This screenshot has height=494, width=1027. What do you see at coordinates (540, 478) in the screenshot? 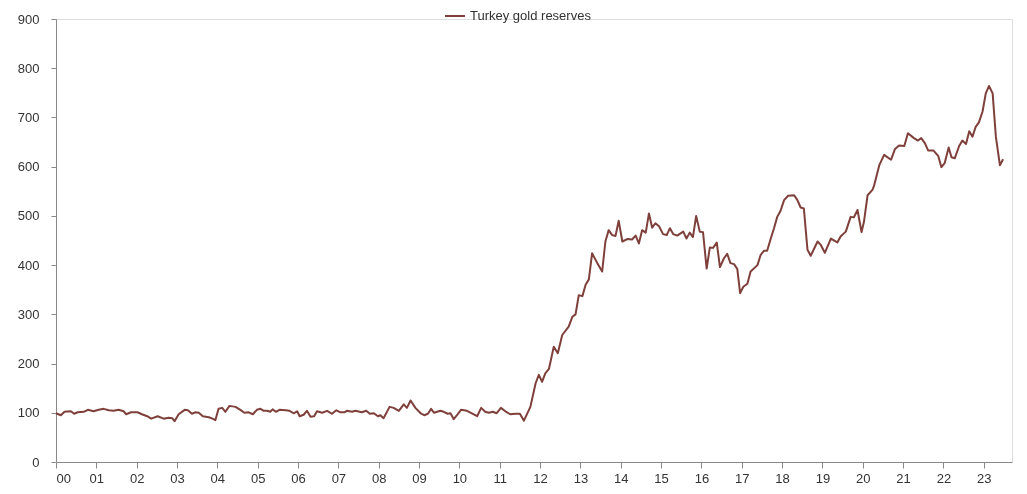
I see `x-tick-label: 12` at bounding box center [540, 478].